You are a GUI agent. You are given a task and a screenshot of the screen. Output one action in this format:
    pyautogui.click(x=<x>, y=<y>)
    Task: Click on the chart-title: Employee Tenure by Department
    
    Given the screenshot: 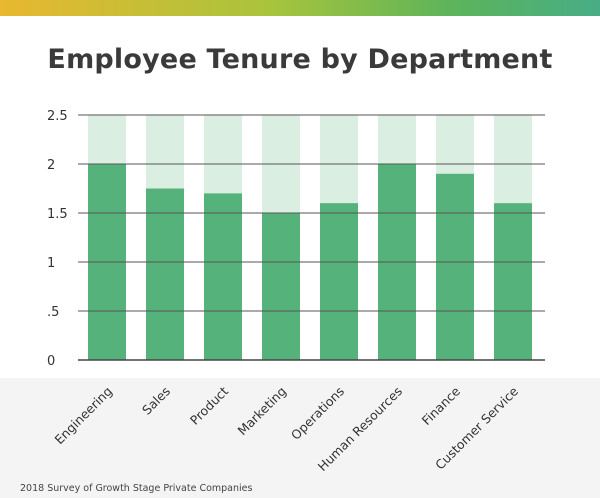 What is the action you would take?
    pyautogui.click(x=300, y=59)
    